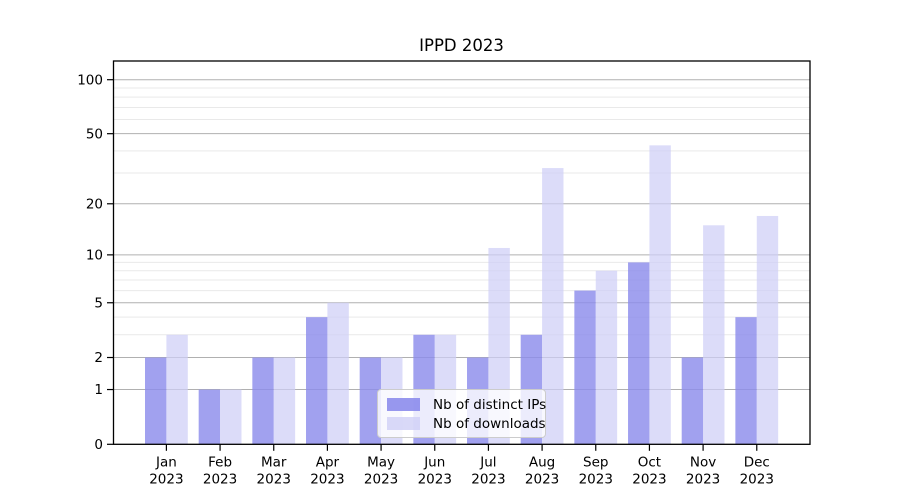 The image size is (900, 500). What do you see at coordinates (692, 401) in the screenshot?
I see `bar-nb-of-distinct-ips-nov-2023` at bounding box center [692, 401].